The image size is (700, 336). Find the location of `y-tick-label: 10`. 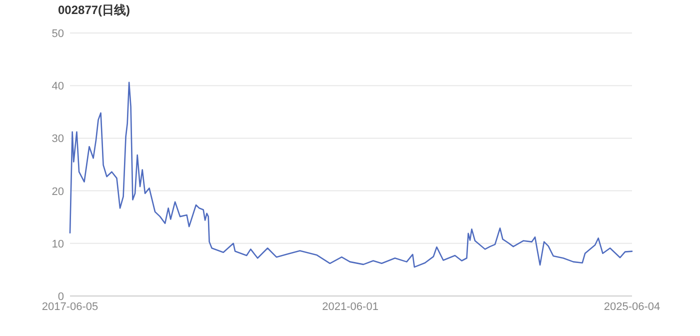

y-tick-label: 10 is located at coordinates (58, 244).